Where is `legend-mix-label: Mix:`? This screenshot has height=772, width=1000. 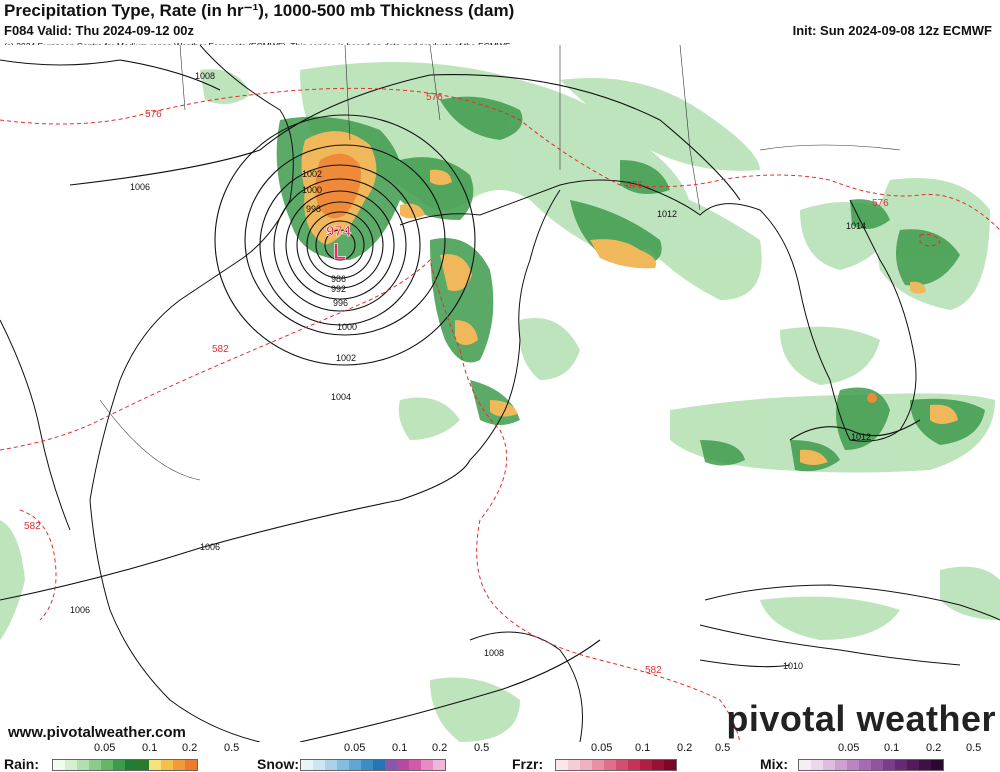 legend-mix-label: Mix: is located at coordinates (774, 764).